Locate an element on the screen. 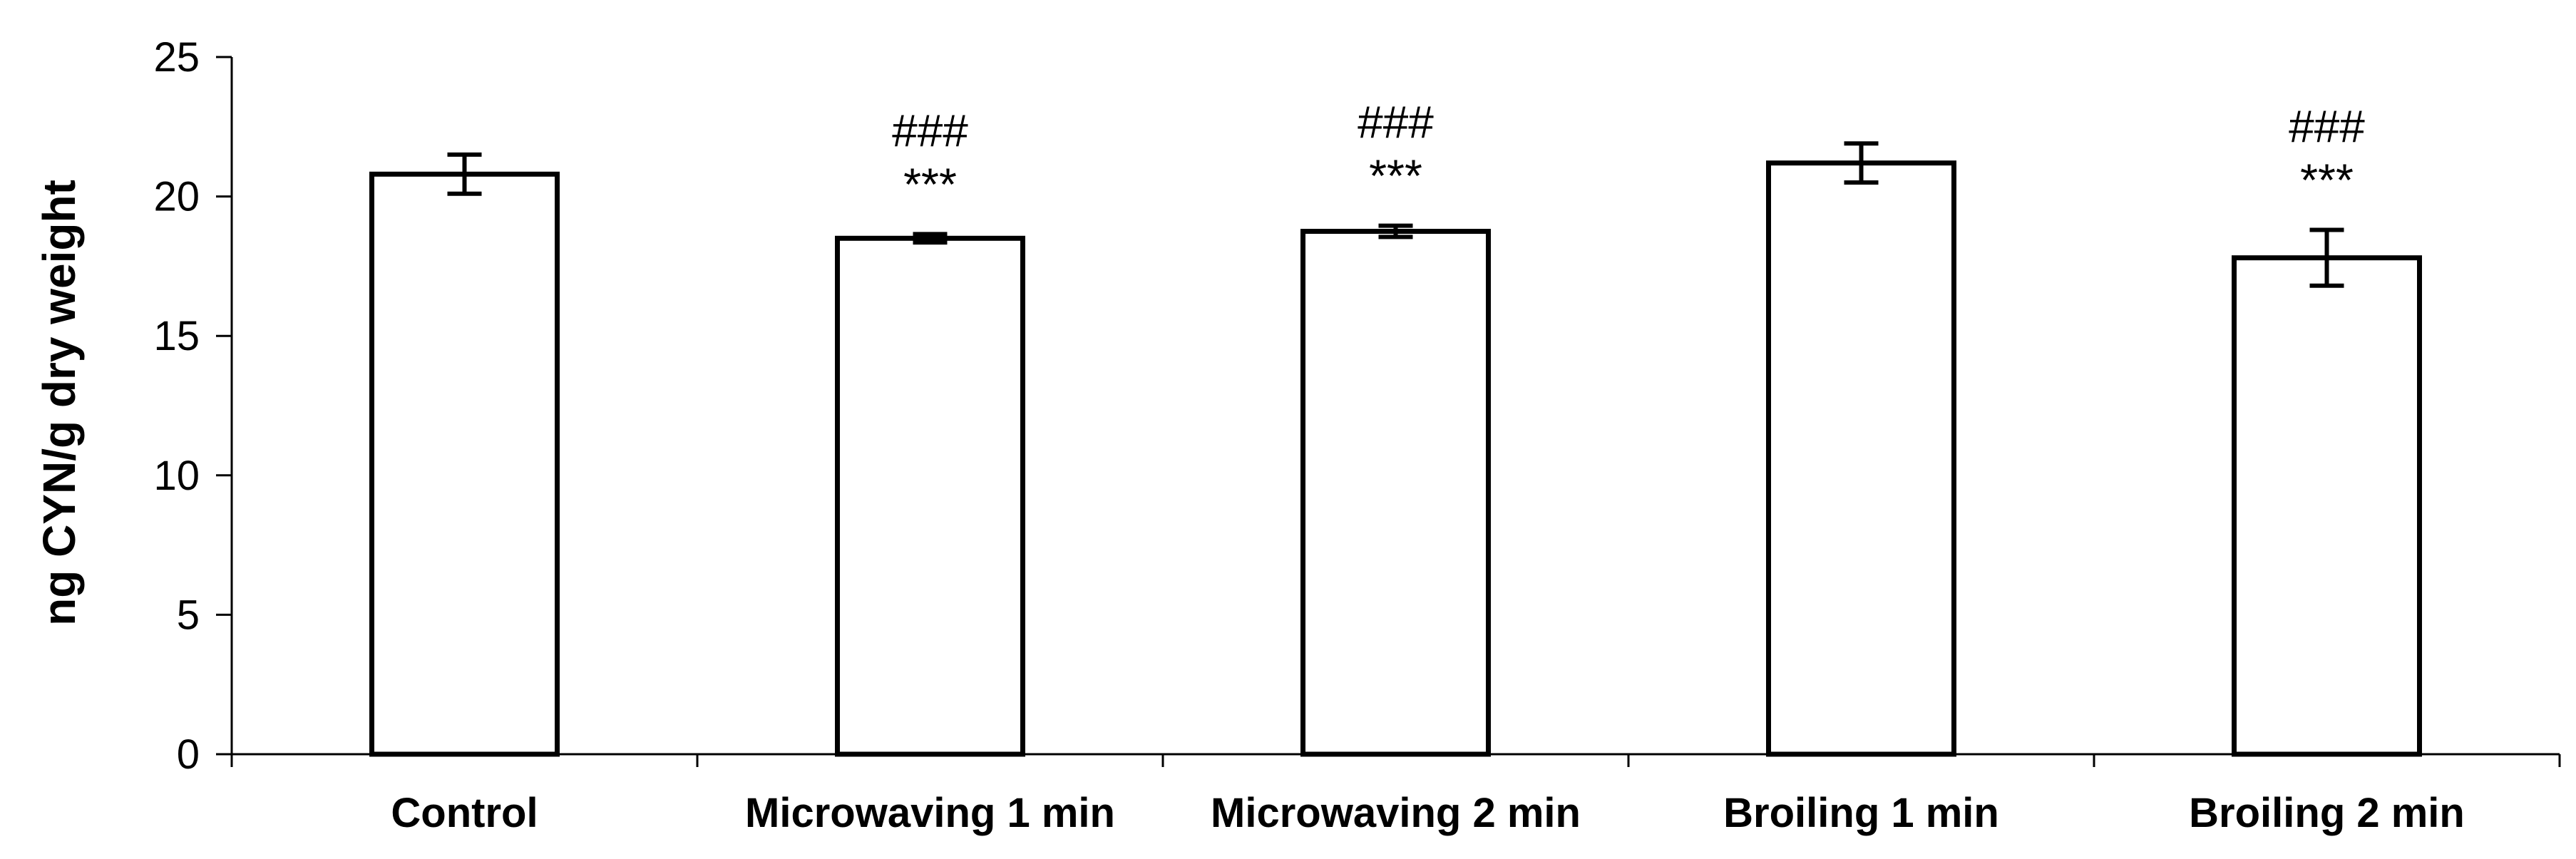  y-tick-label: 10 is located at coordinates (176, 476).